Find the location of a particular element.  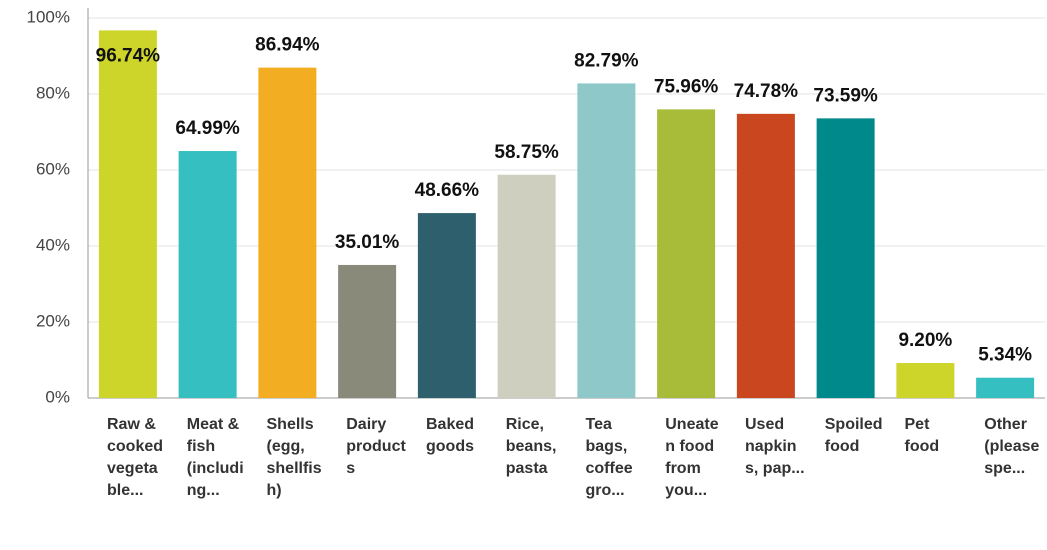

value-label: 64.99% is located at coordinates (207, 128).